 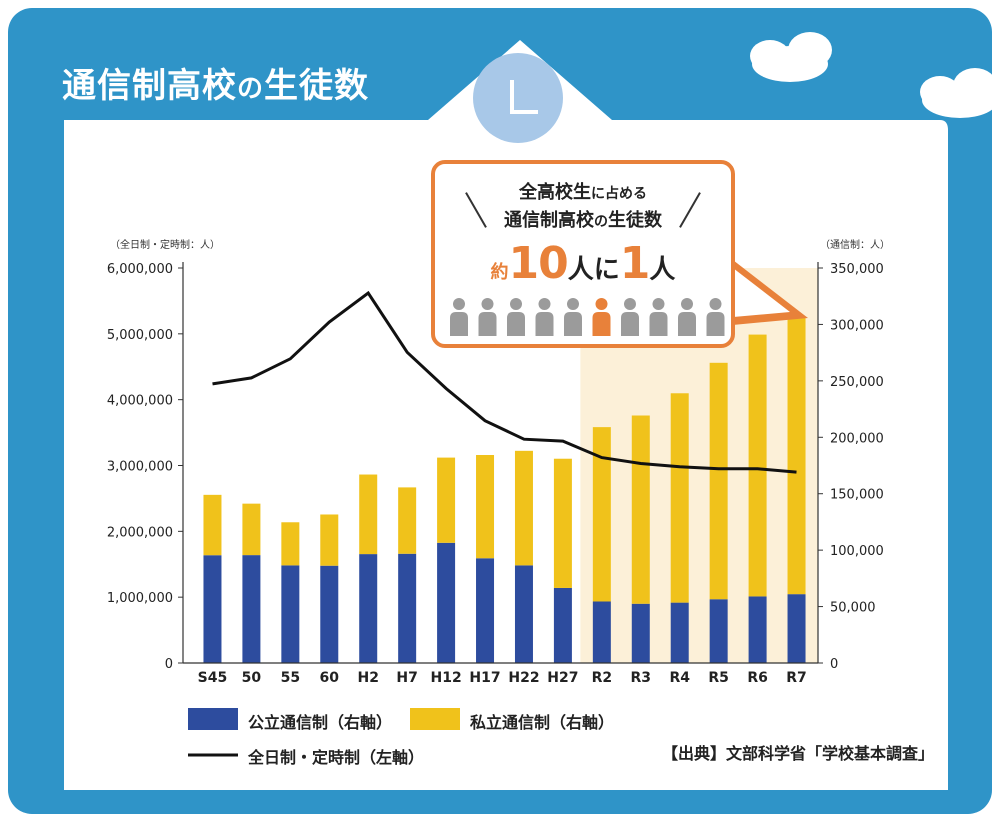 What do you see at coordinates (320, 722) in the screenshot?
I see `legend-public: 公立通信制（右軸）` at bounding box center [320, 722].